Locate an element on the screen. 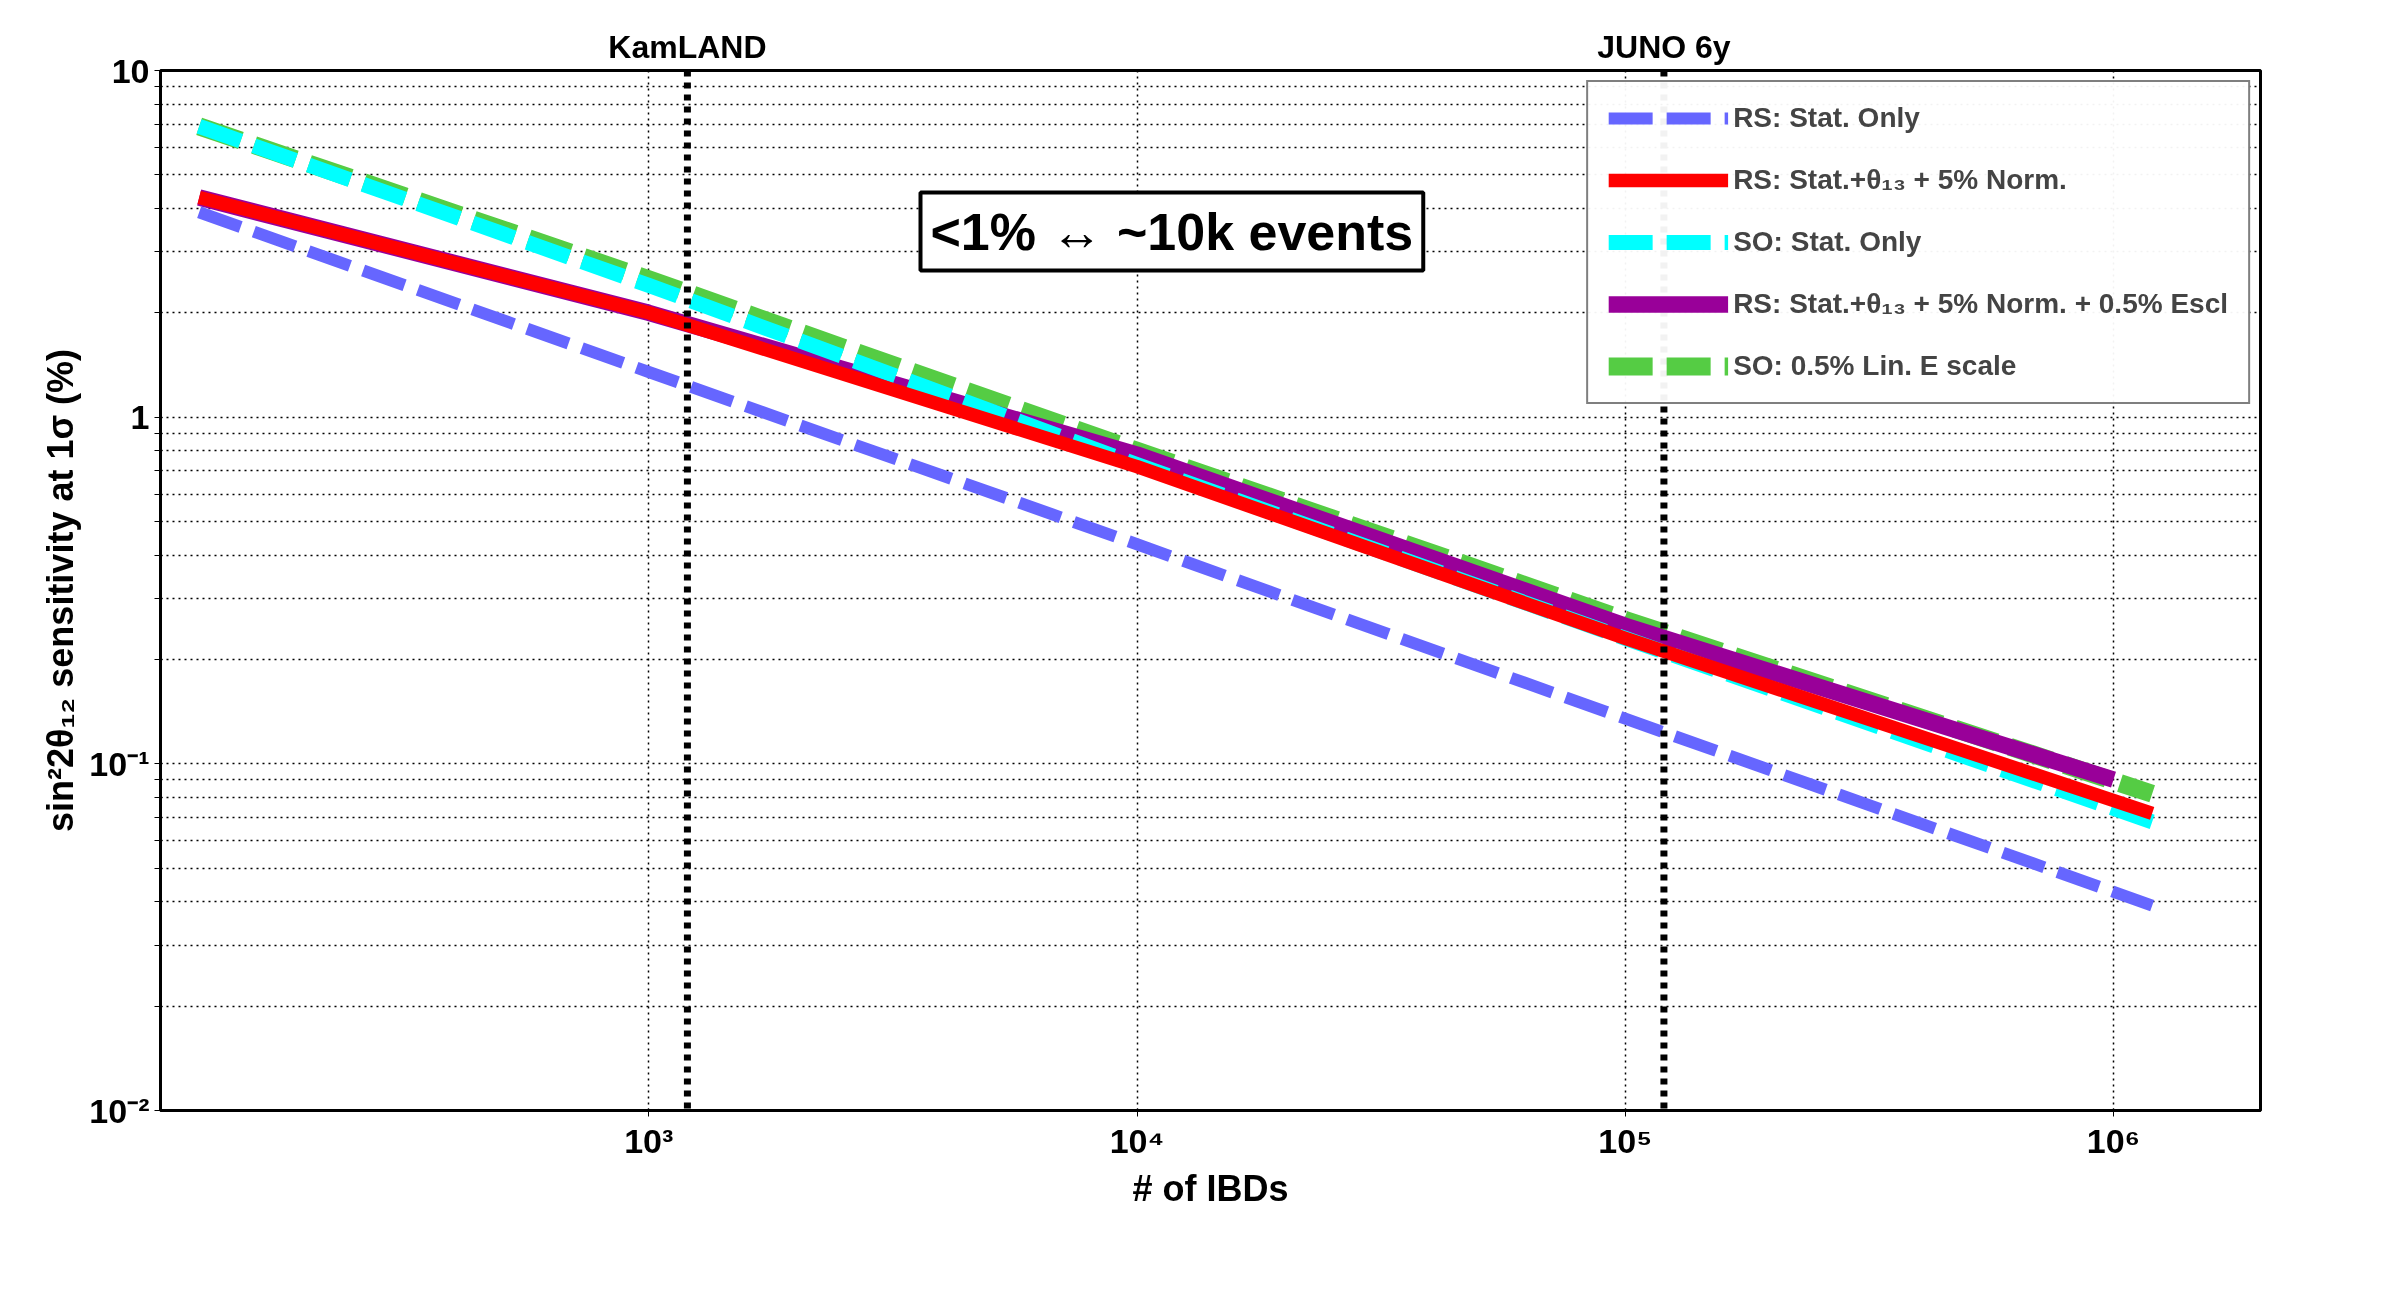 The width and height of the screenshot is (2394, 1311). y-tick-label: 10⁻¹ is located at coordinates (119, 763).